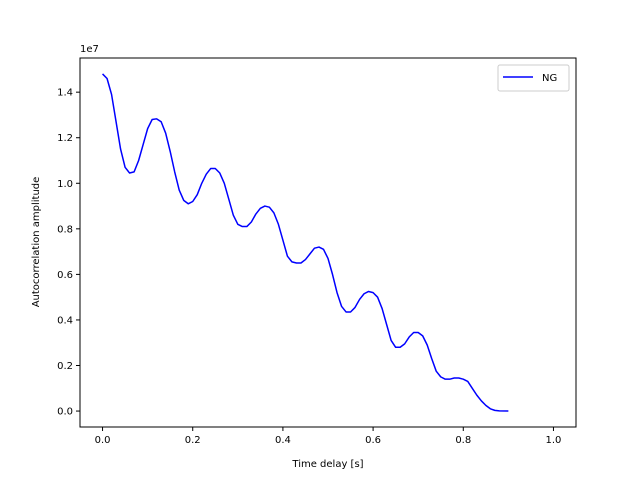 The width and height of the screenshot is (640, 480). Describe the element at coordinates (65, 412) in the screenshot. I see `y-tick-label: 0.0` at that location.